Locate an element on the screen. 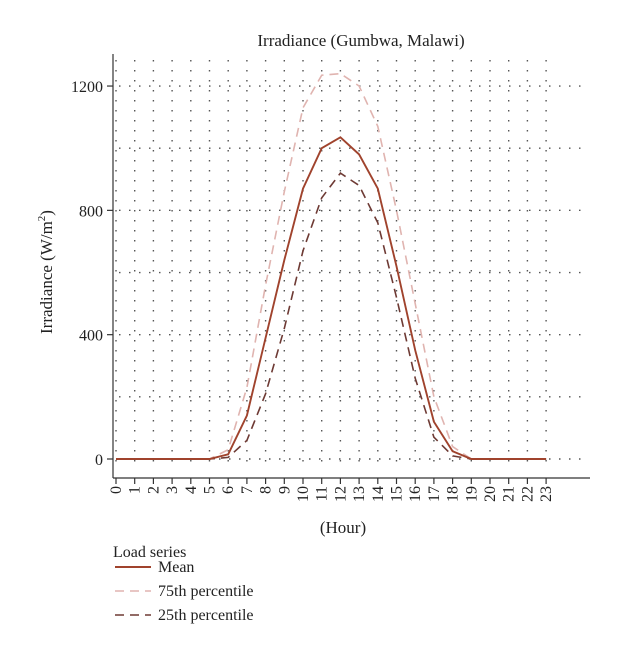  x-tick-label: 21 is located at coordinates (509, 494).